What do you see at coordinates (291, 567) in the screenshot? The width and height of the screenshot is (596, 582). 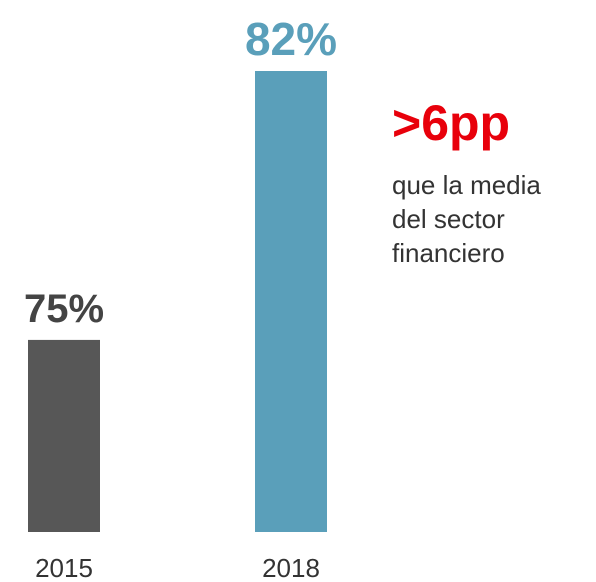 I see `x-tick-label: 2018` at bounding box center [291, 567].